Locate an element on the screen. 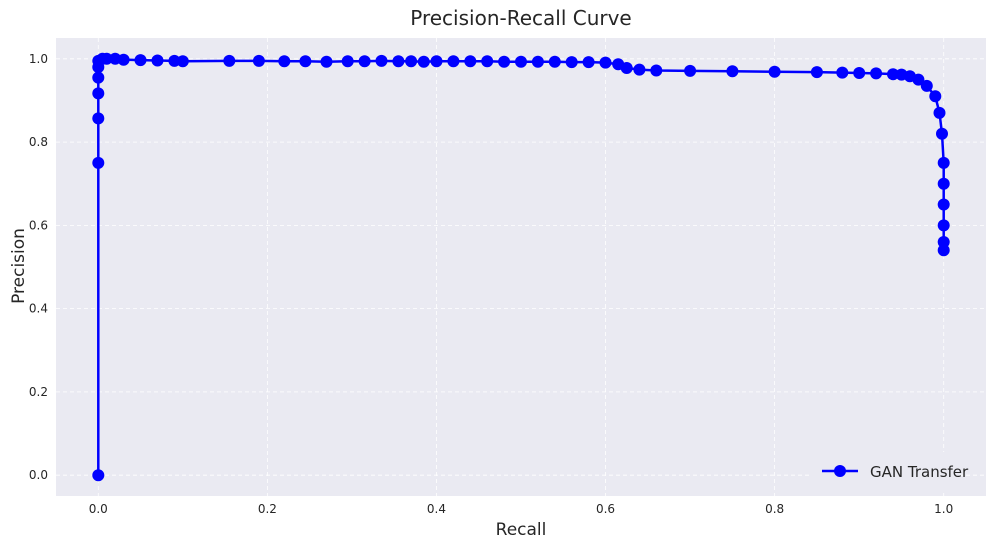 Image resolution: width=996 pixels, height=547 pixels. y-axis-label: Precision is located at coordinates (19, 266).